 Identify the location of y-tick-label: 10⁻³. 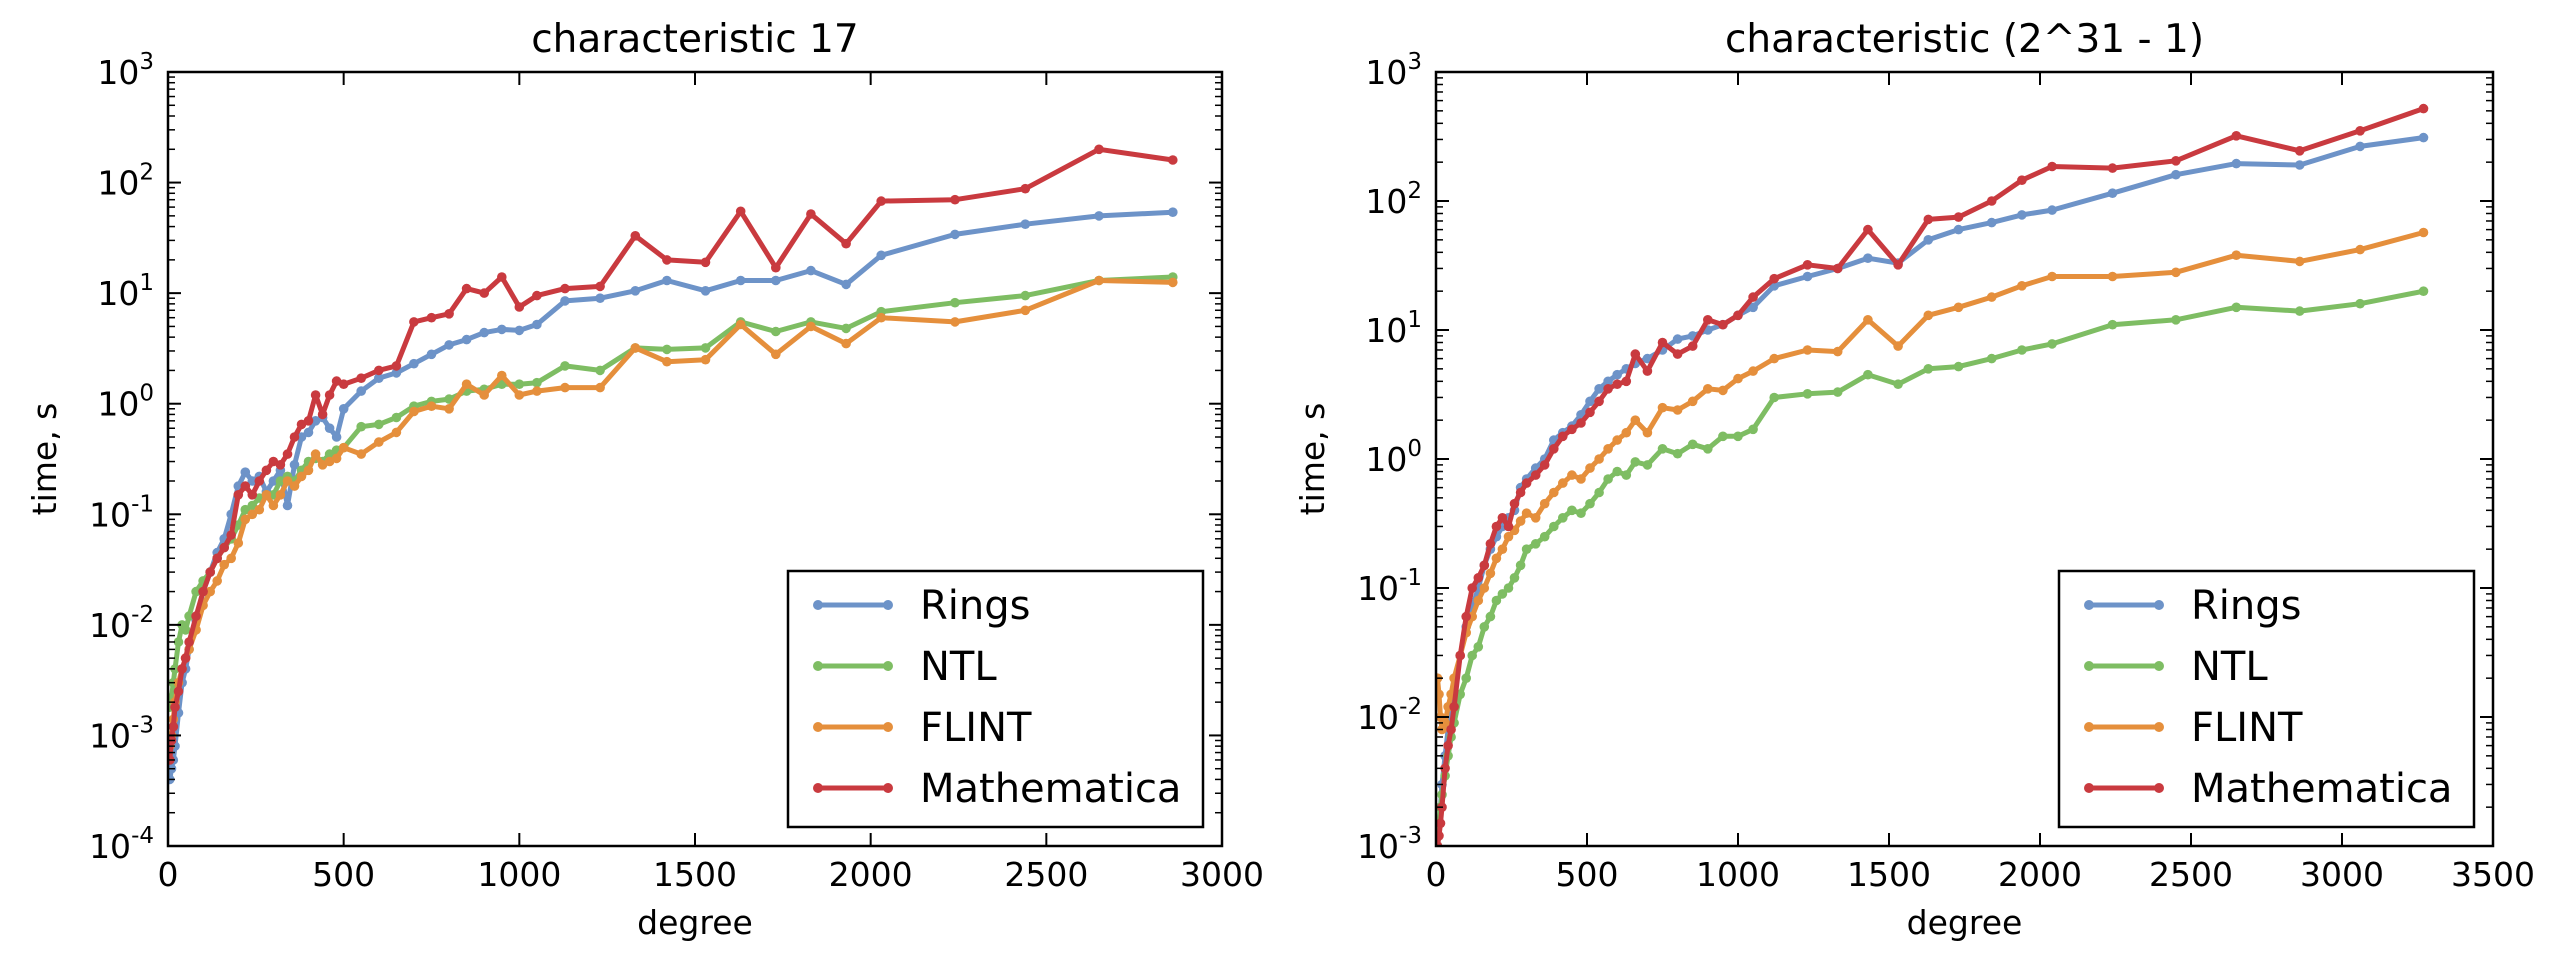
(121, 733).